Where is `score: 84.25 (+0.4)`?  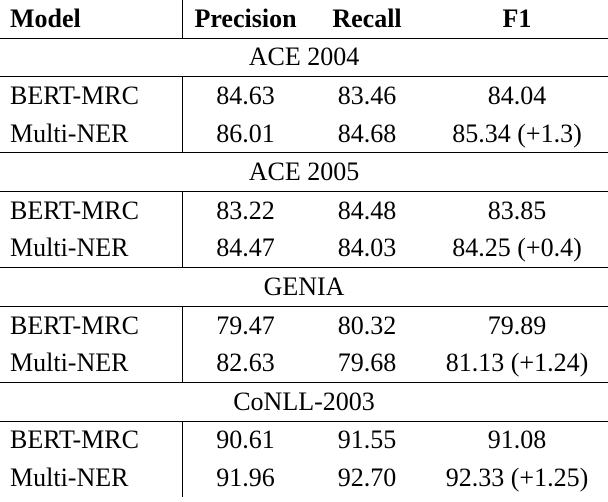
score: 84.25 (+0.4) is located at coordinates (517, 249).